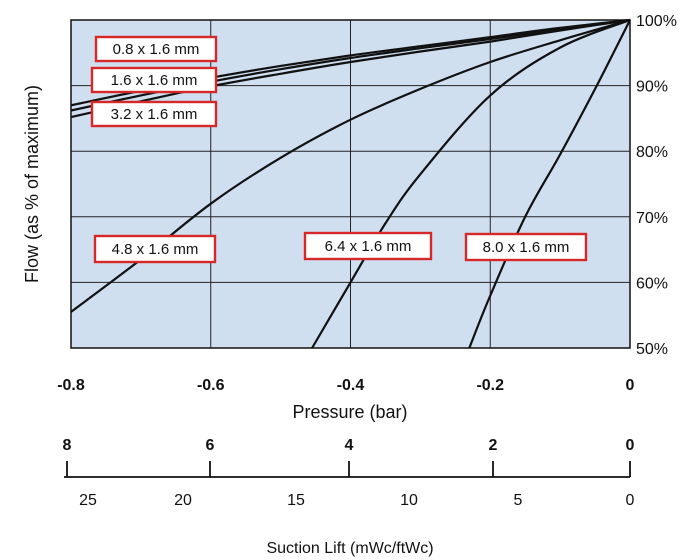 The width and height of the screenshot is (697, 560). Describe the element at coordinates (630, 500) in the screenshot. I see `ftwc-tick-label: 0` at that location.